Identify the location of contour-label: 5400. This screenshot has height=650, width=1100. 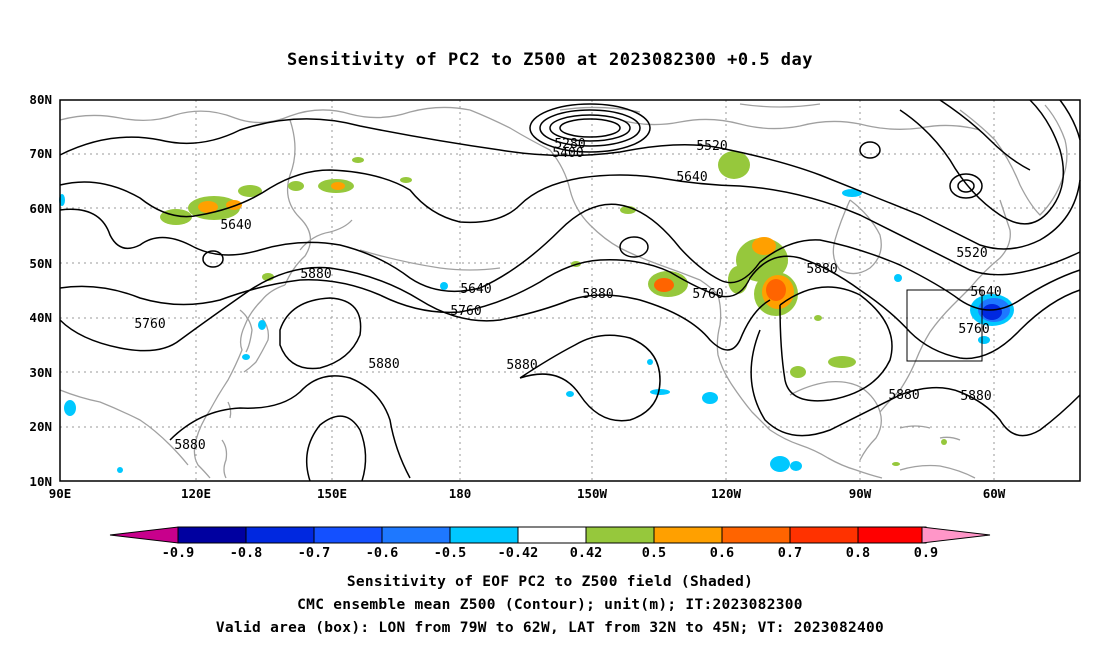
(567, 153).